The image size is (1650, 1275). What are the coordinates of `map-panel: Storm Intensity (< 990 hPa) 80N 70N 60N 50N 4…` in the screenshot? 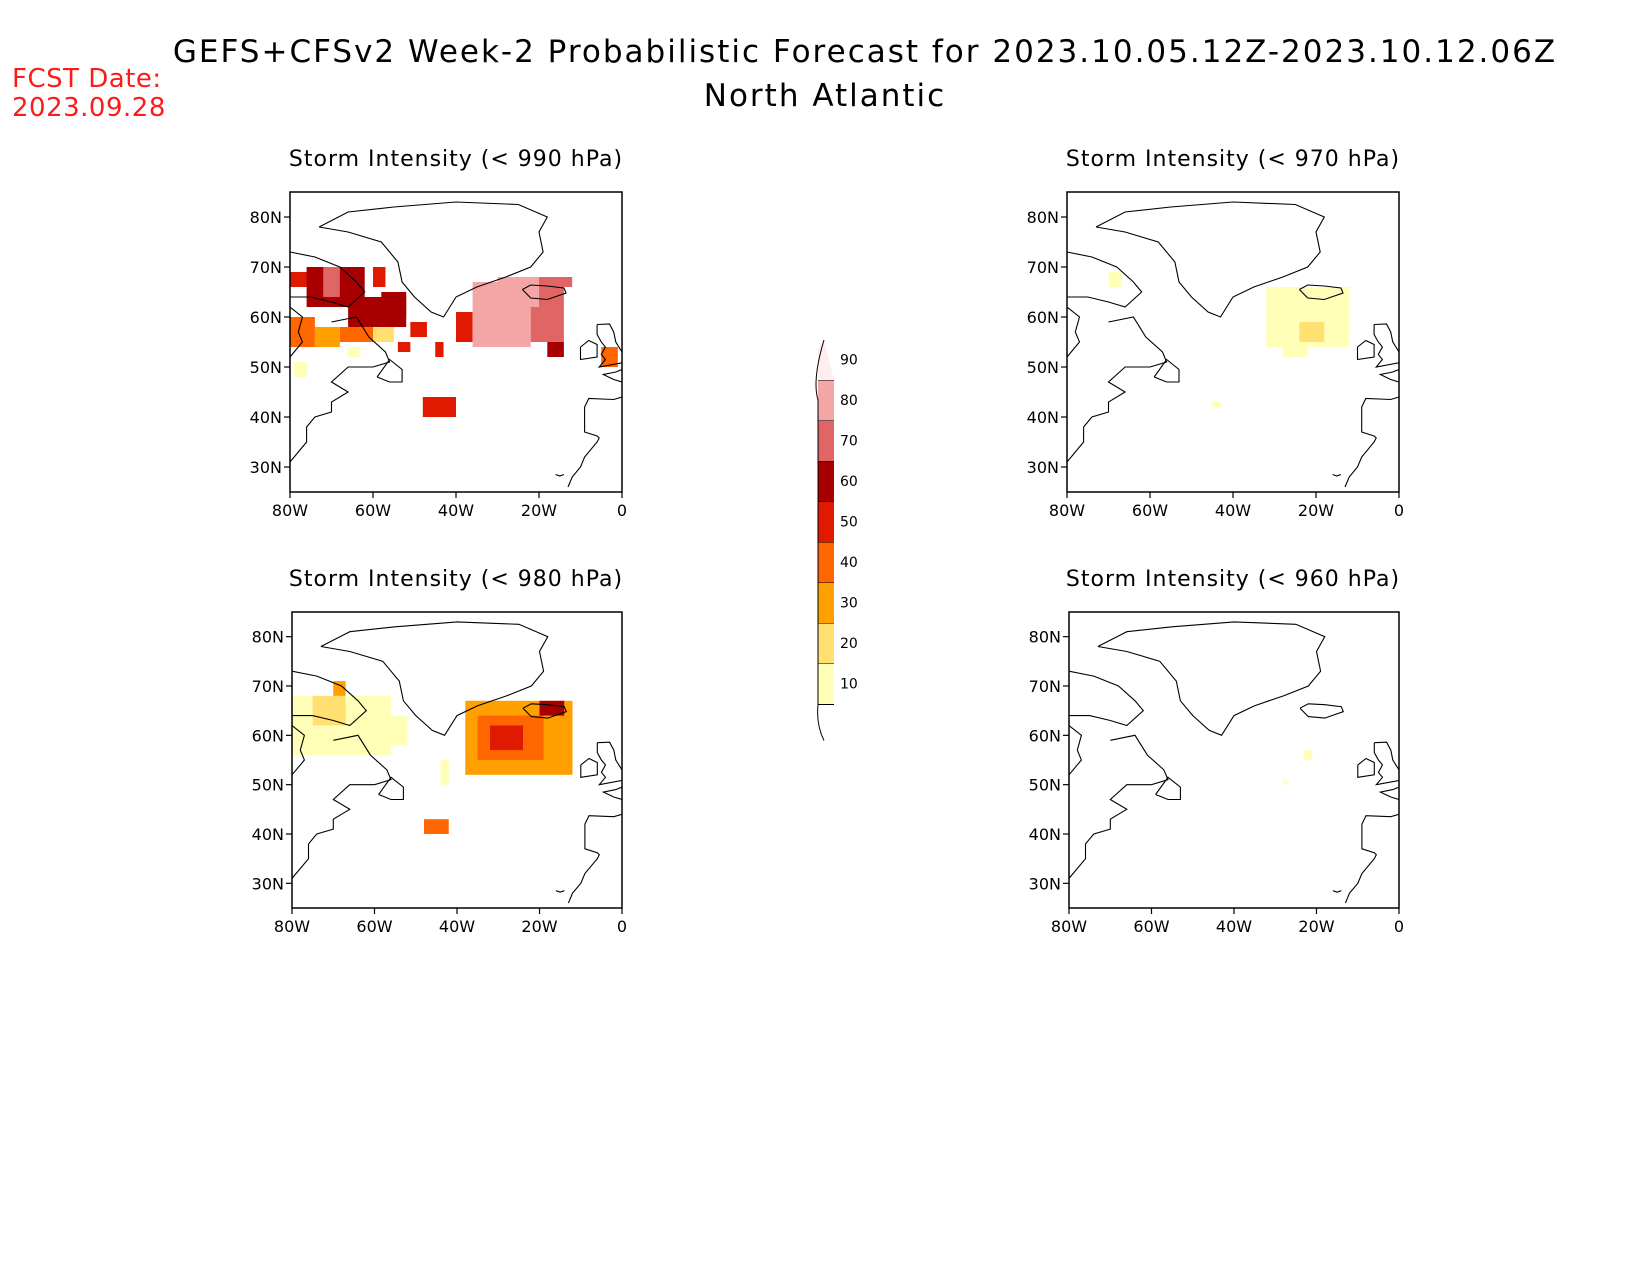 It's located at (438, 333).